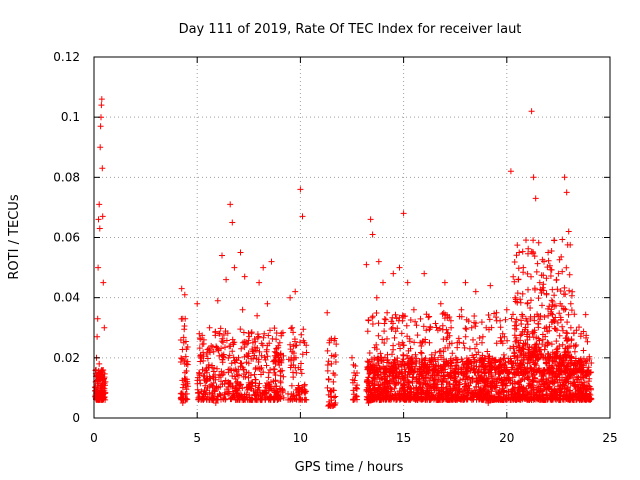 This screenshot has height=480, width=640. What do you see at coordinates (353, 438) in the screenshot?
I see `x-tick-labels: 0 5 10 15 20 25` at bounding box center [353, 438].